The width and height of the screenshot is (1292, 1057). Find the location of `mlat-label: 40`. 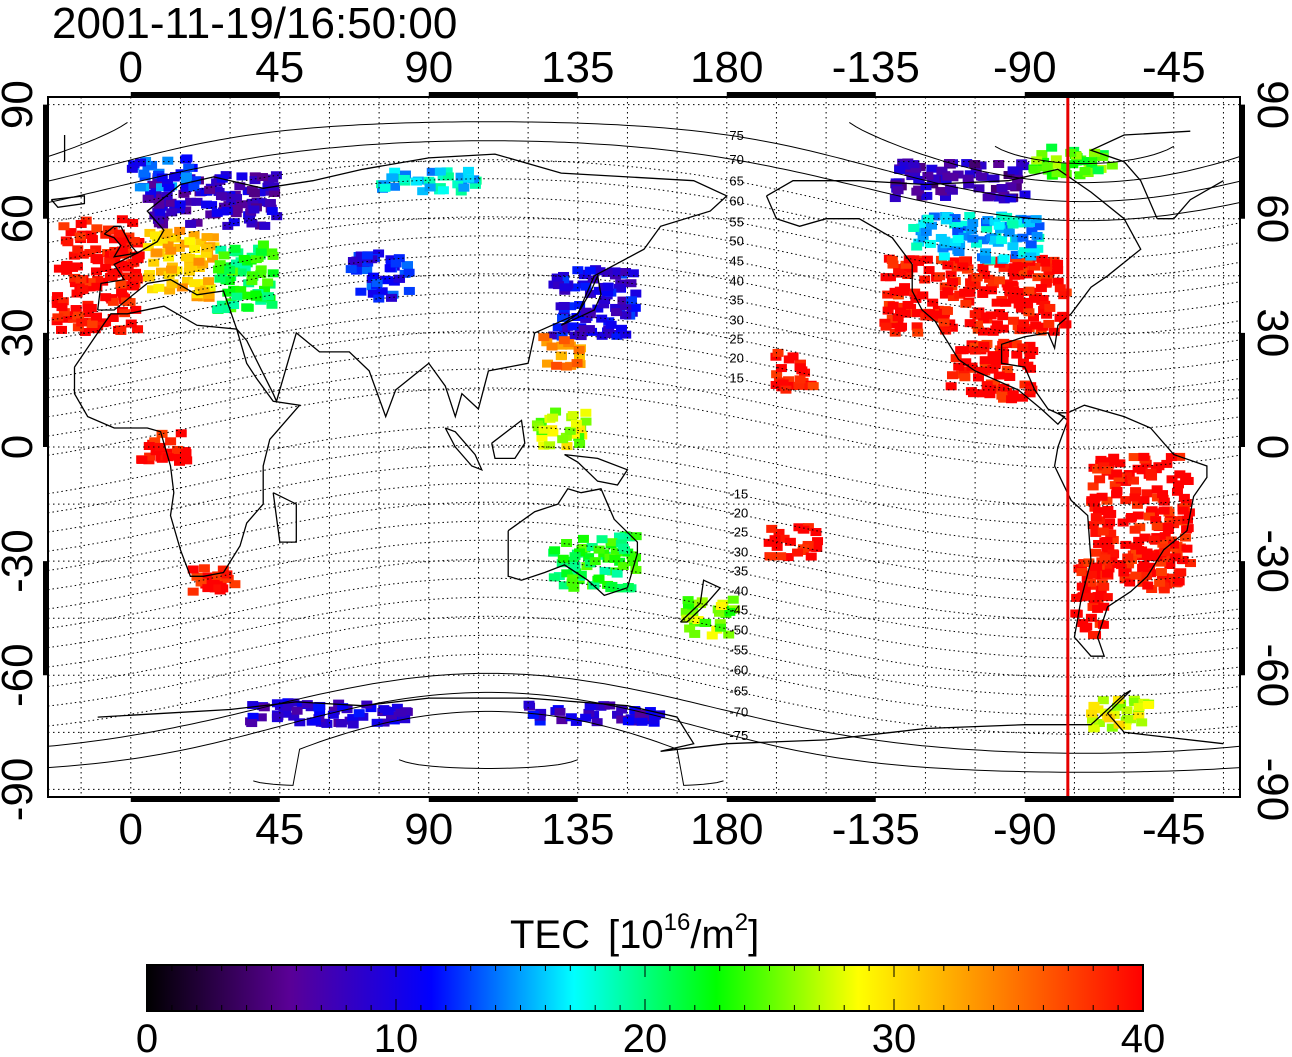

mlat-label: 40 is located at coordinates (736, 281).